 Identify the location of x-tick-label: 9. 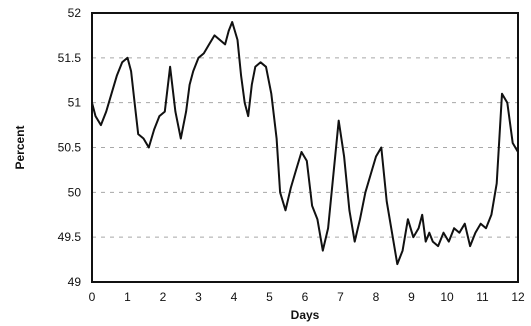
(411, 297).